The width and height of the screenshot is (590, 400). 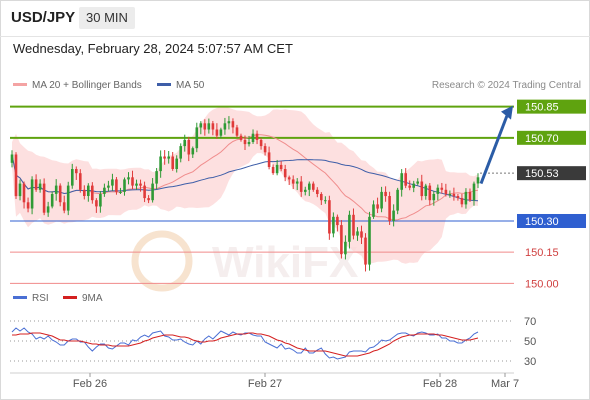 What do you see at coordinates (507, 112) in the screenshot?
I see `forecast-arrowhead-icon` at bounding box center [507, 112].